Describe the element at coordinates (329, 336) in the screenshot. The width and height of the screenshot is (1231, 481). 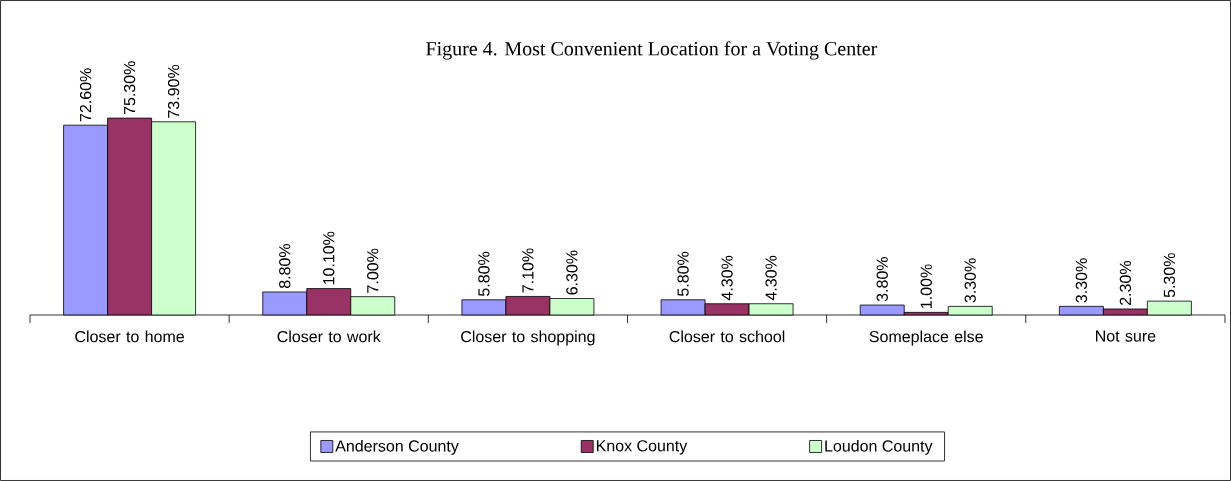
I see `x-tick-label: Closer to work` at that location.